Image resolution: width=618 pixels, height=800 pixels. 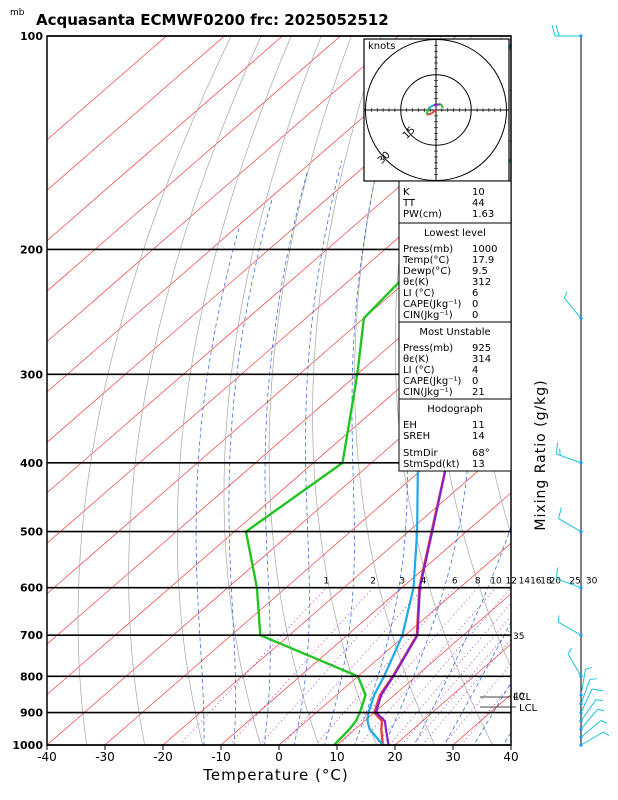 What do you see at coordinates (427, 271) in the screenshot?
I see `index-label: Dewp(°C)` at bounding box center [427, 271].